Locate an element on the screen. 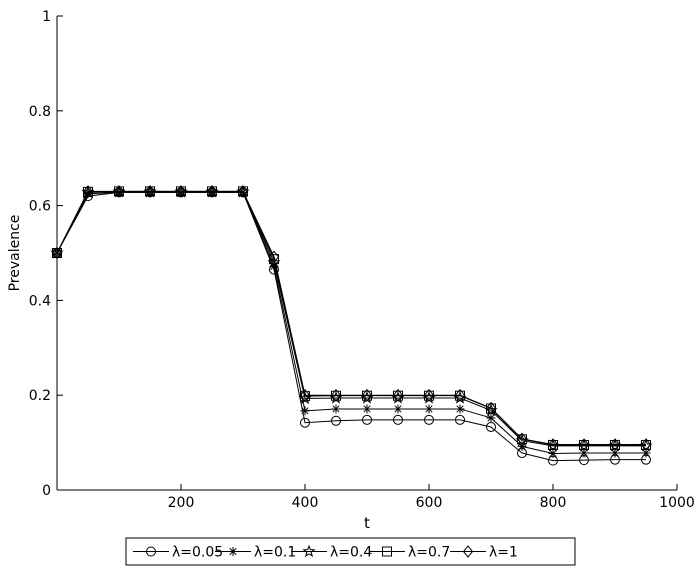 This screenshot has width=700, height=571. legend-label: λ=1 is located at coordinates (503, 553).